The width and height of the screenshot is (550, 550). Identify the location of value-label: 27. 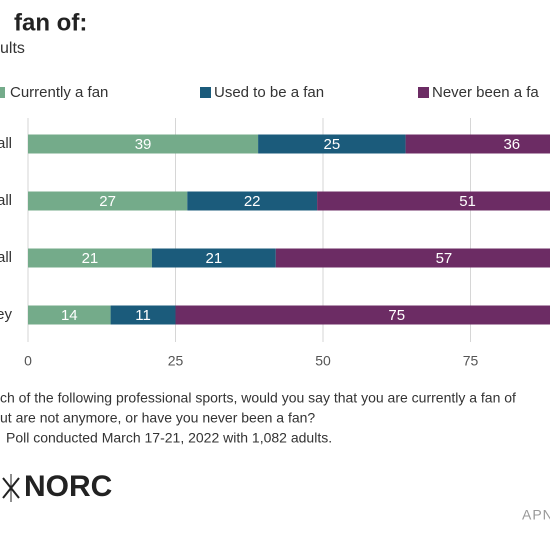
(107, 201).